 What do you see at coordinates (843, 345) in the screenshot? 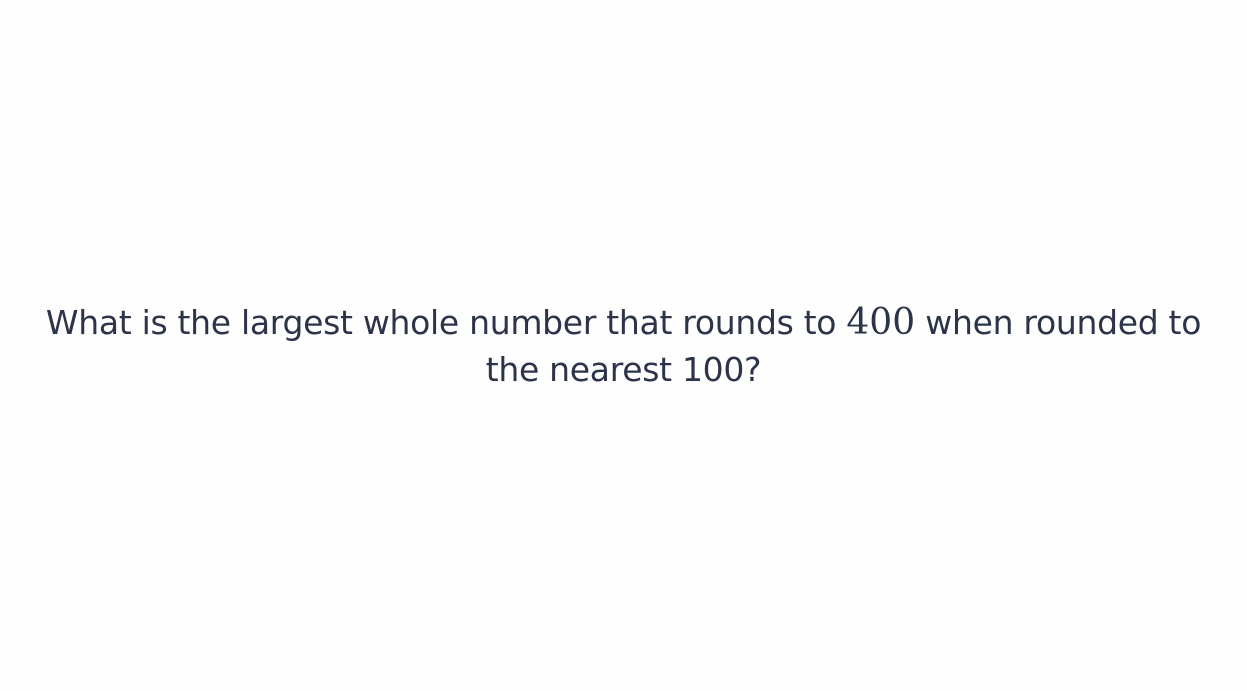
I see `question-text-after: when rounded to the nearest 100?` at bounding box center [843, 345].